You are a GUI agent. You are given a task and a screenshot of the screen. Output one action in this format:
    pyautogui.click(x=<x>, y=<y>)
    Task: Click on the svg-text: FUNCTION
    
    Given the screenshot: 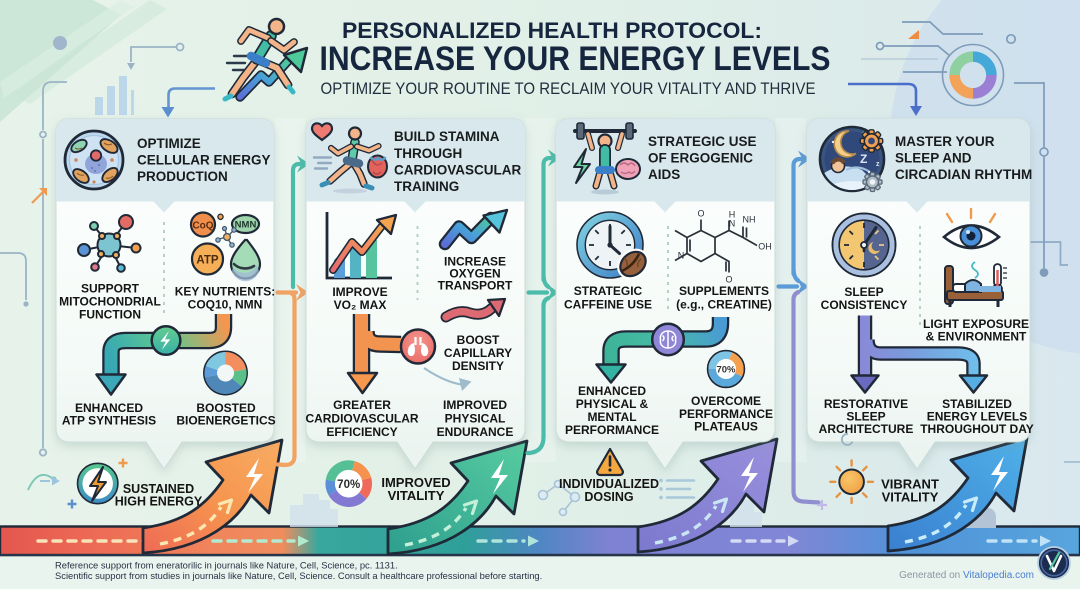 What is the action you would take?
    pyautogui.click(x=110, y=315)
    